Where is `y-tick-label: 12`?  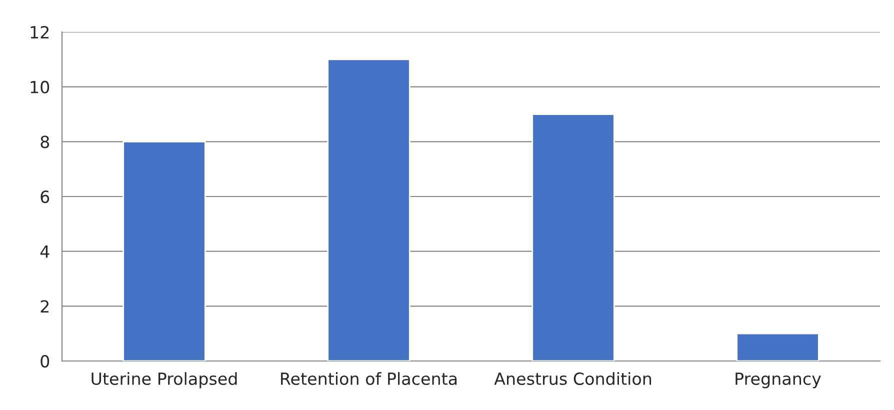
y-tick-label: 12 is located at coordinates (39, 32).